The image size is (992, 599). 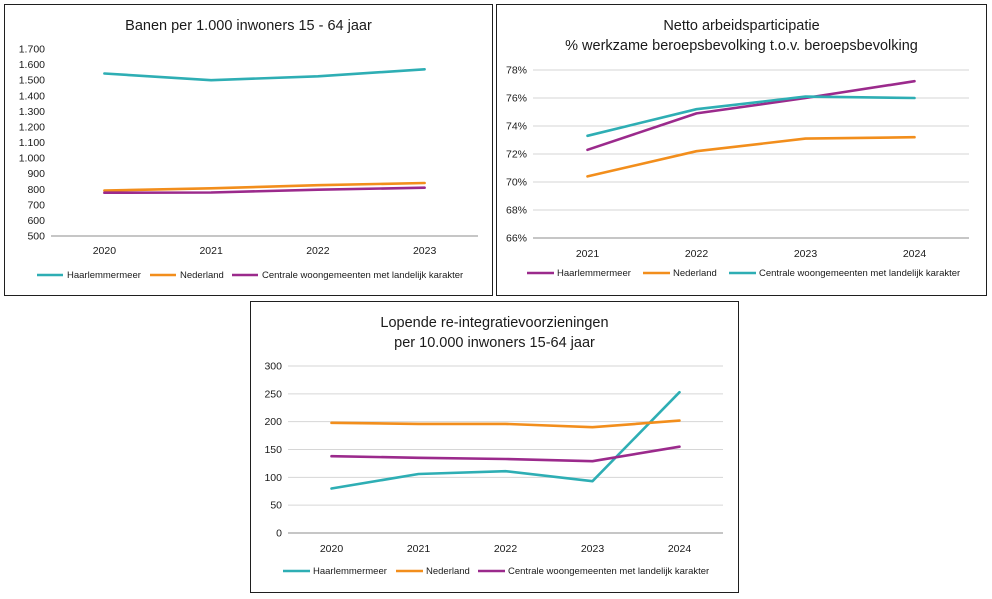 I want to click on y-tick-label: 68%, so click(x=516, y=211).